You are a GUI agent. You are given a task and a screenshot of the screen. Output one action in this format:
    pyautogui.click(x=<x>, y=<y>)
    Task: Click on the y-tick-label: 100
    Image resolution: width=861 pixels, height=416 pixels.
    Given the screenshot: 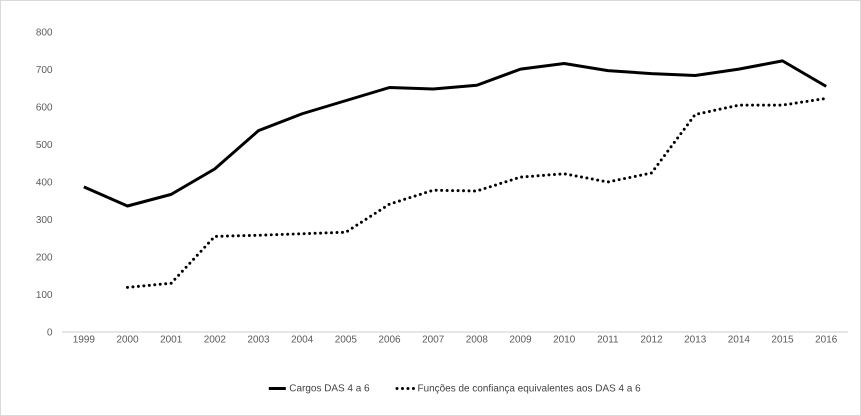 What is the action you would take?
    pyautogui.click(x=44, y=294)
    